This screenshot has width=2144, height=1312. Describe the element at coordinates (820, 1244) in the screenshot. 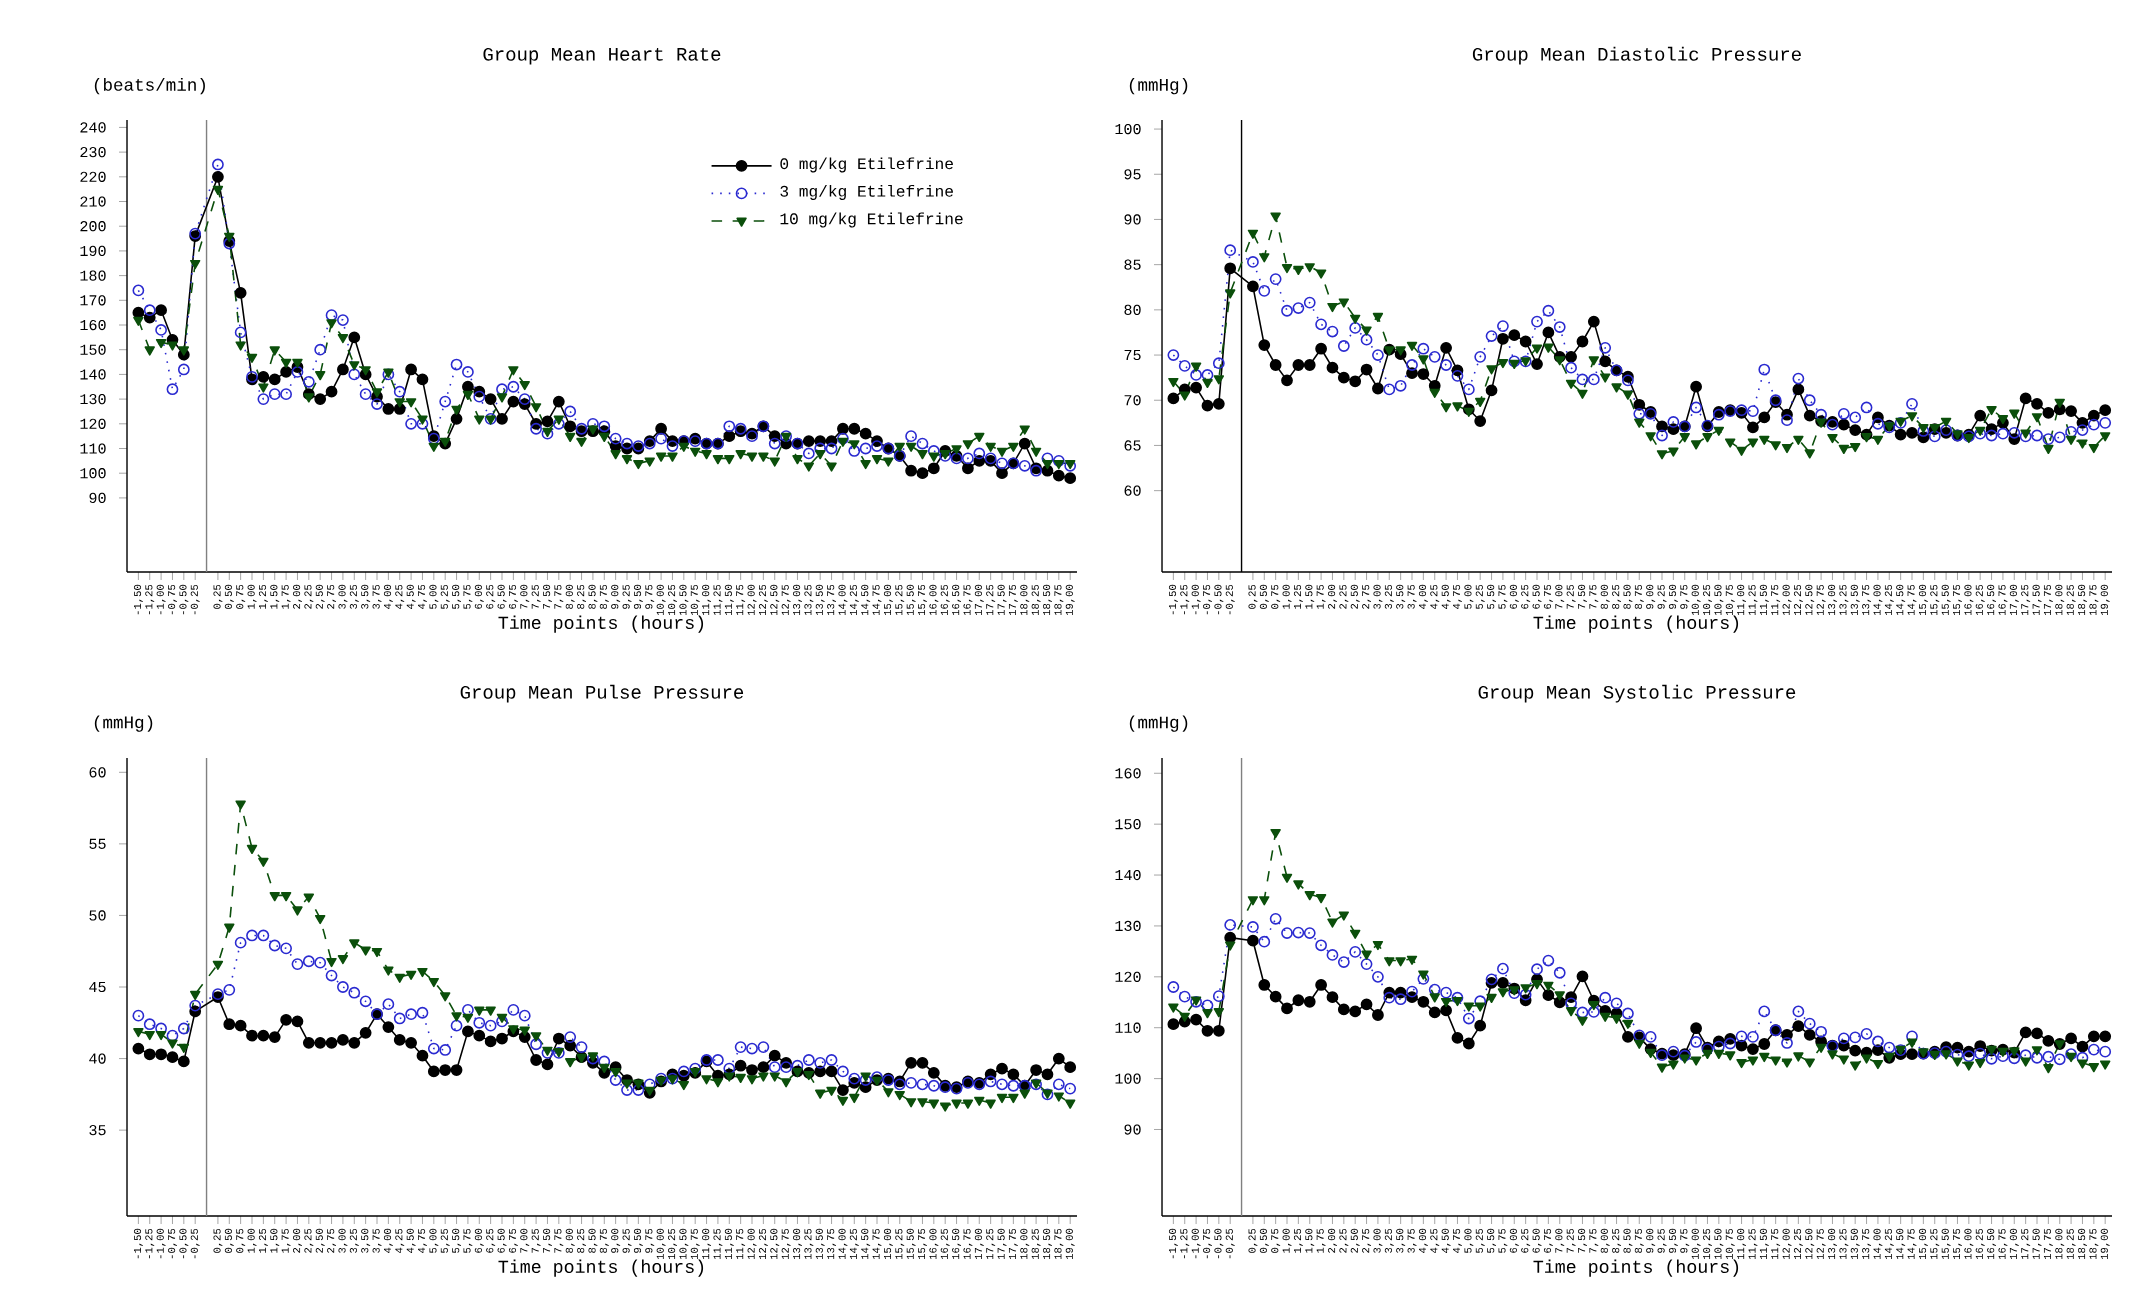

I see `x-tick-label: 13,50` at that location.